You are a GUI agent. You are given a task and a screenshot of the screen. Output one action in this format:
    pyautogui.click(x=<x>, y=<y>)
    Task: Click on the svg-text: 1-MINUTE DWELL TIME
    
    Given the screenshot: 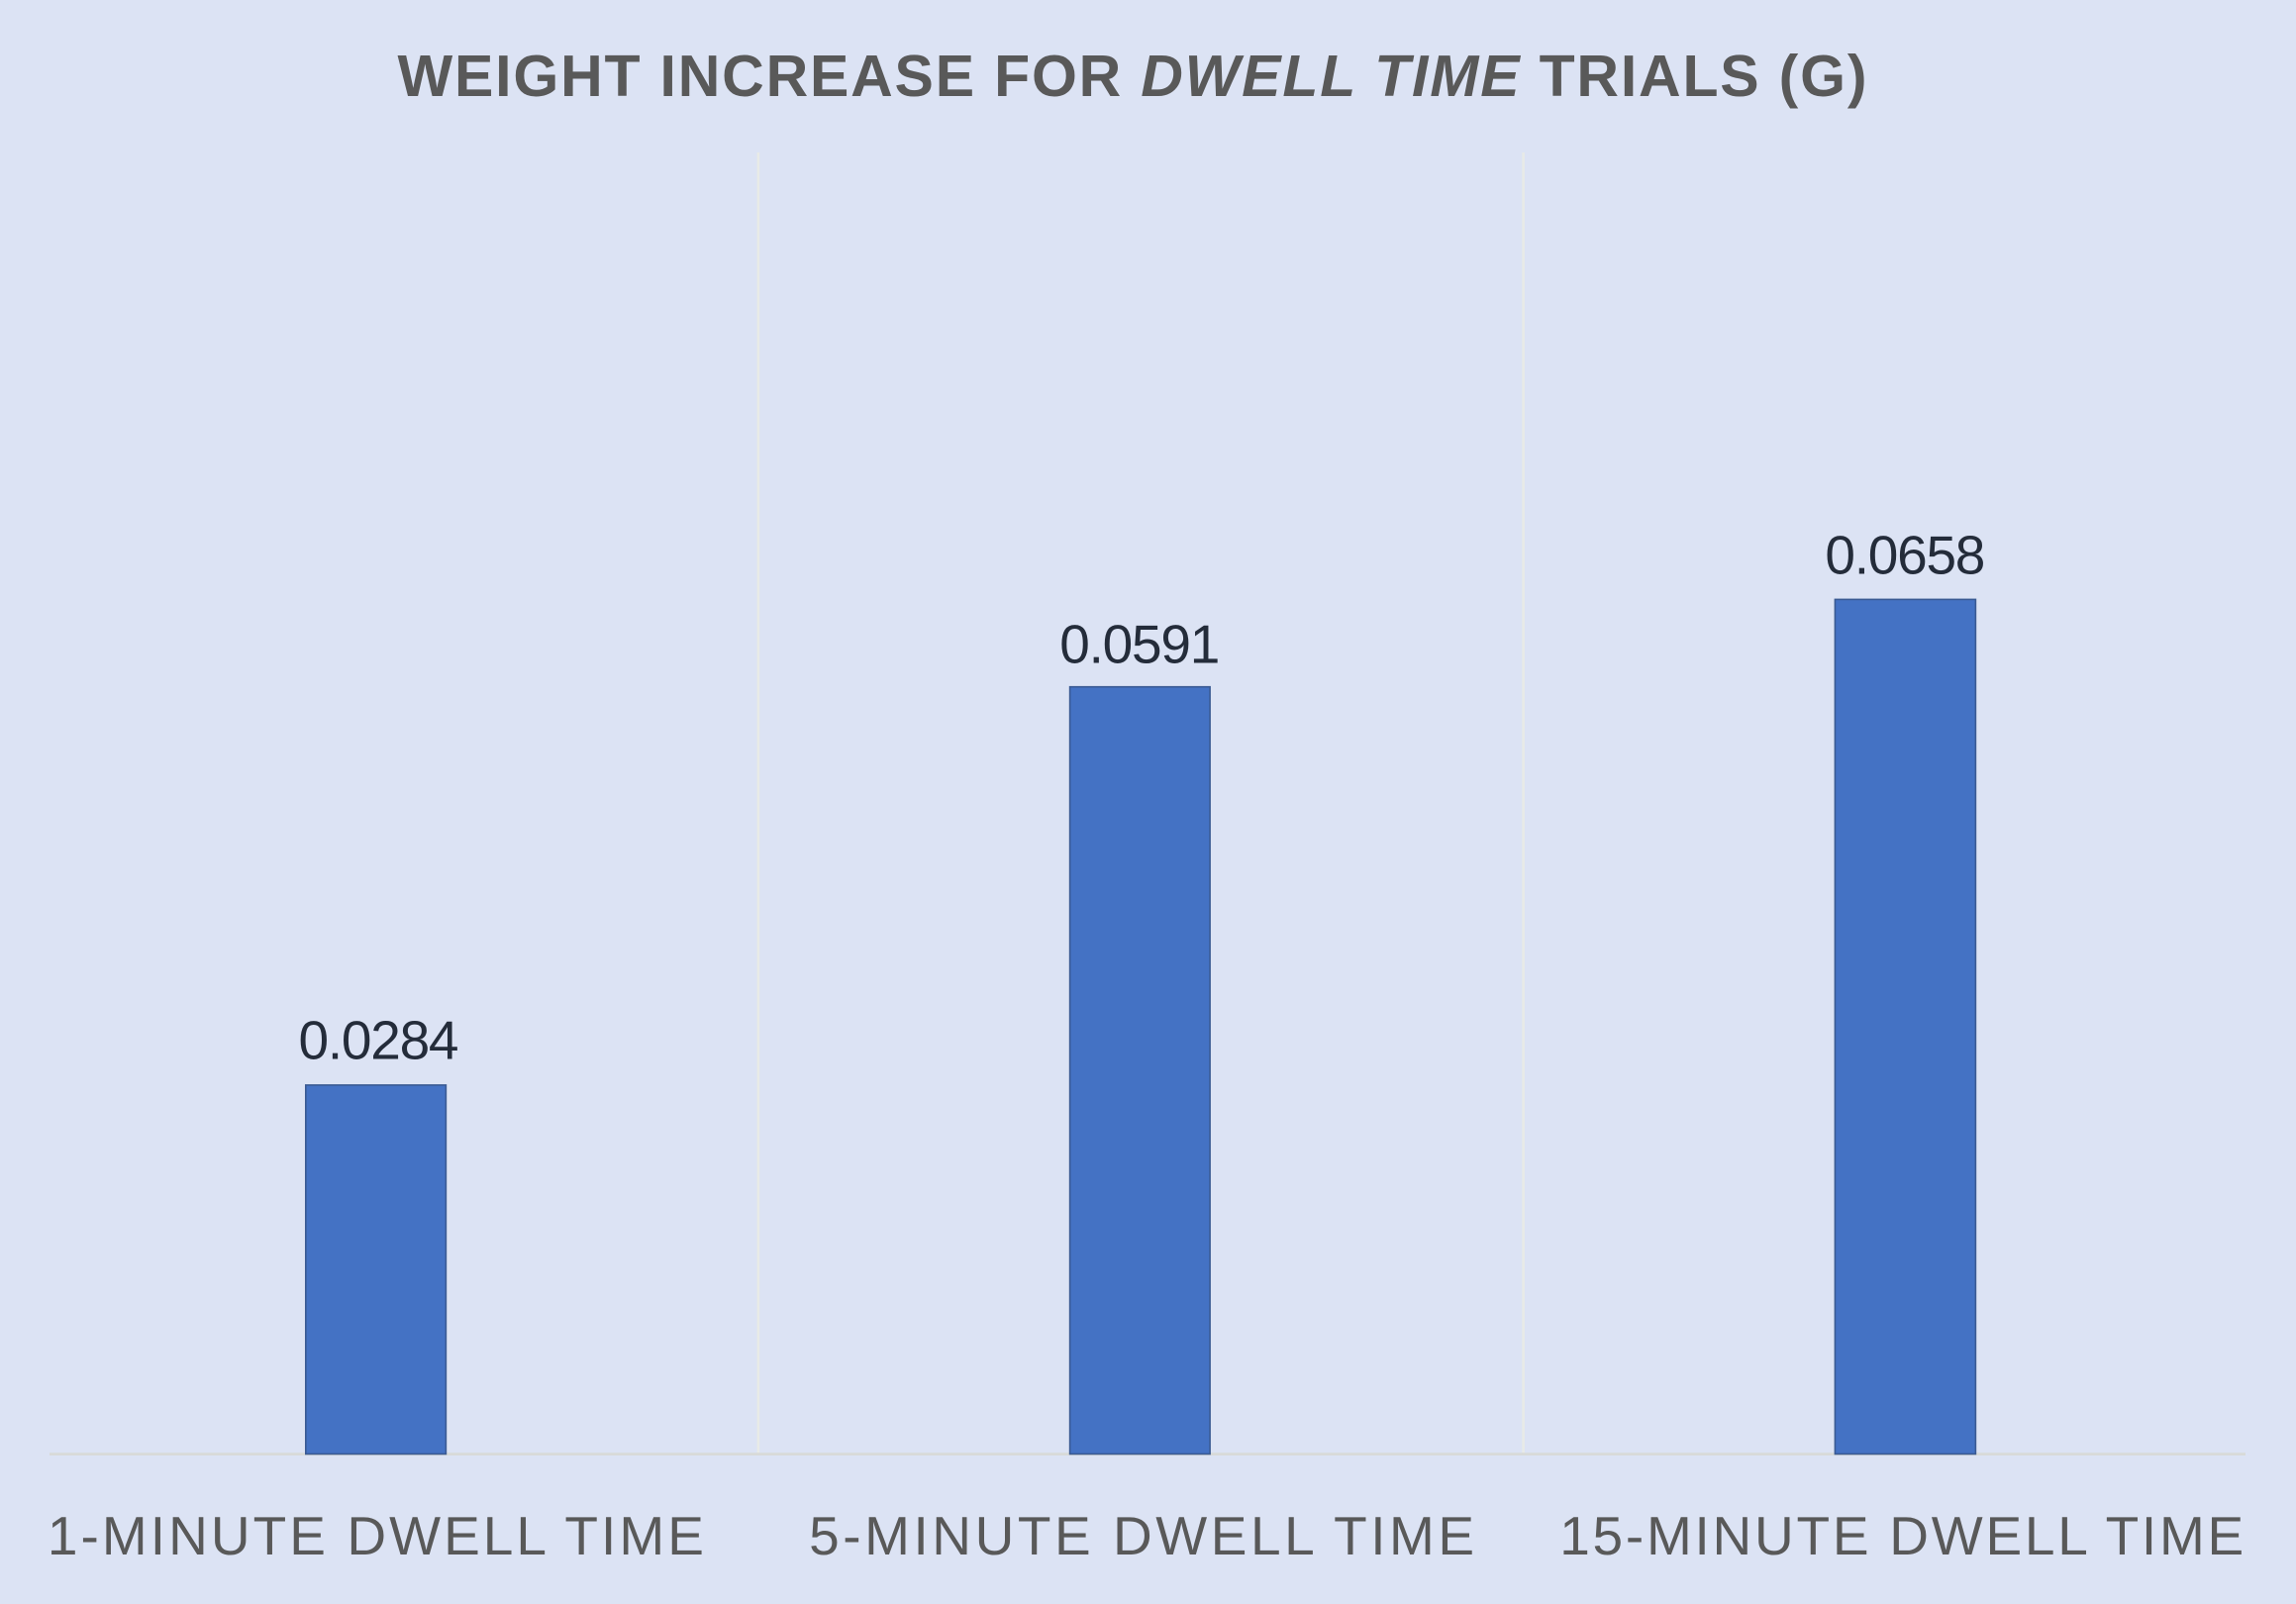 What is the action you would take?
    pyautogui.click(x=376, y=1535)
    